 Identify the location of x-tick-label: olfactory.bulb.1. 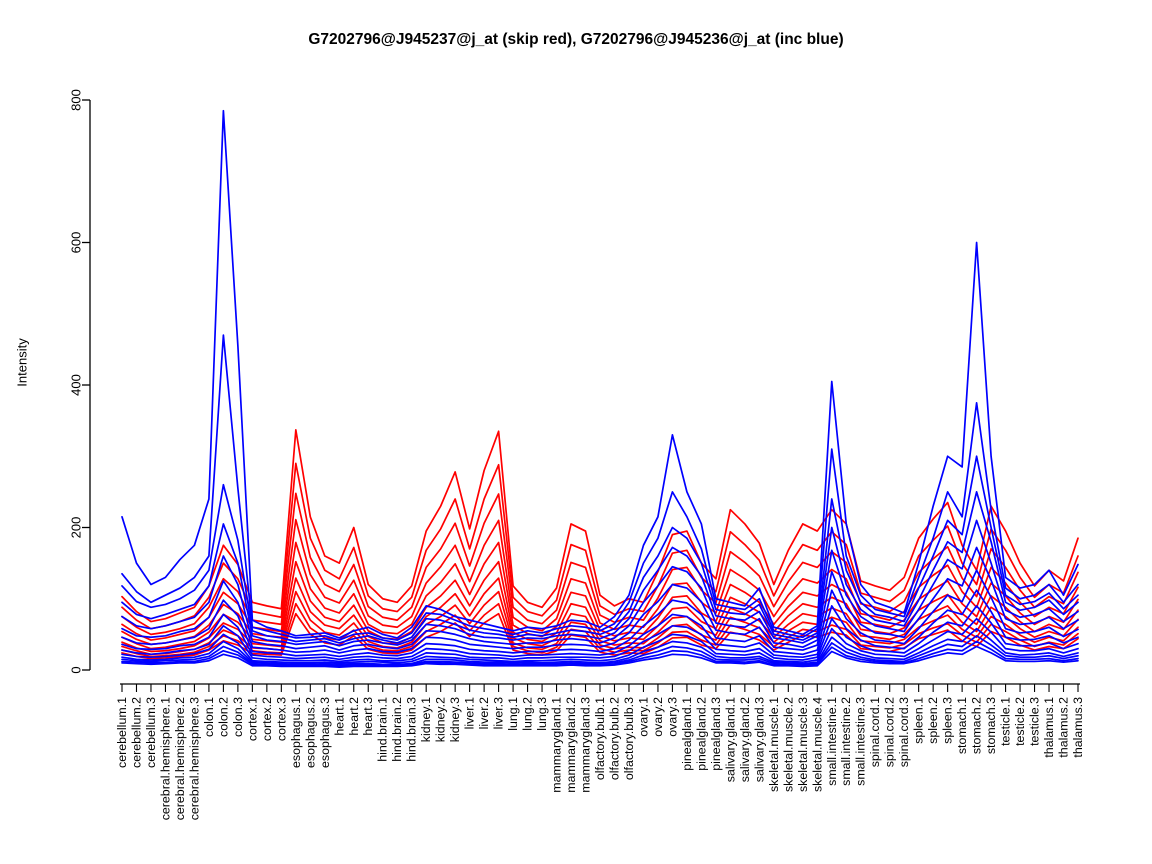
(600, 738).